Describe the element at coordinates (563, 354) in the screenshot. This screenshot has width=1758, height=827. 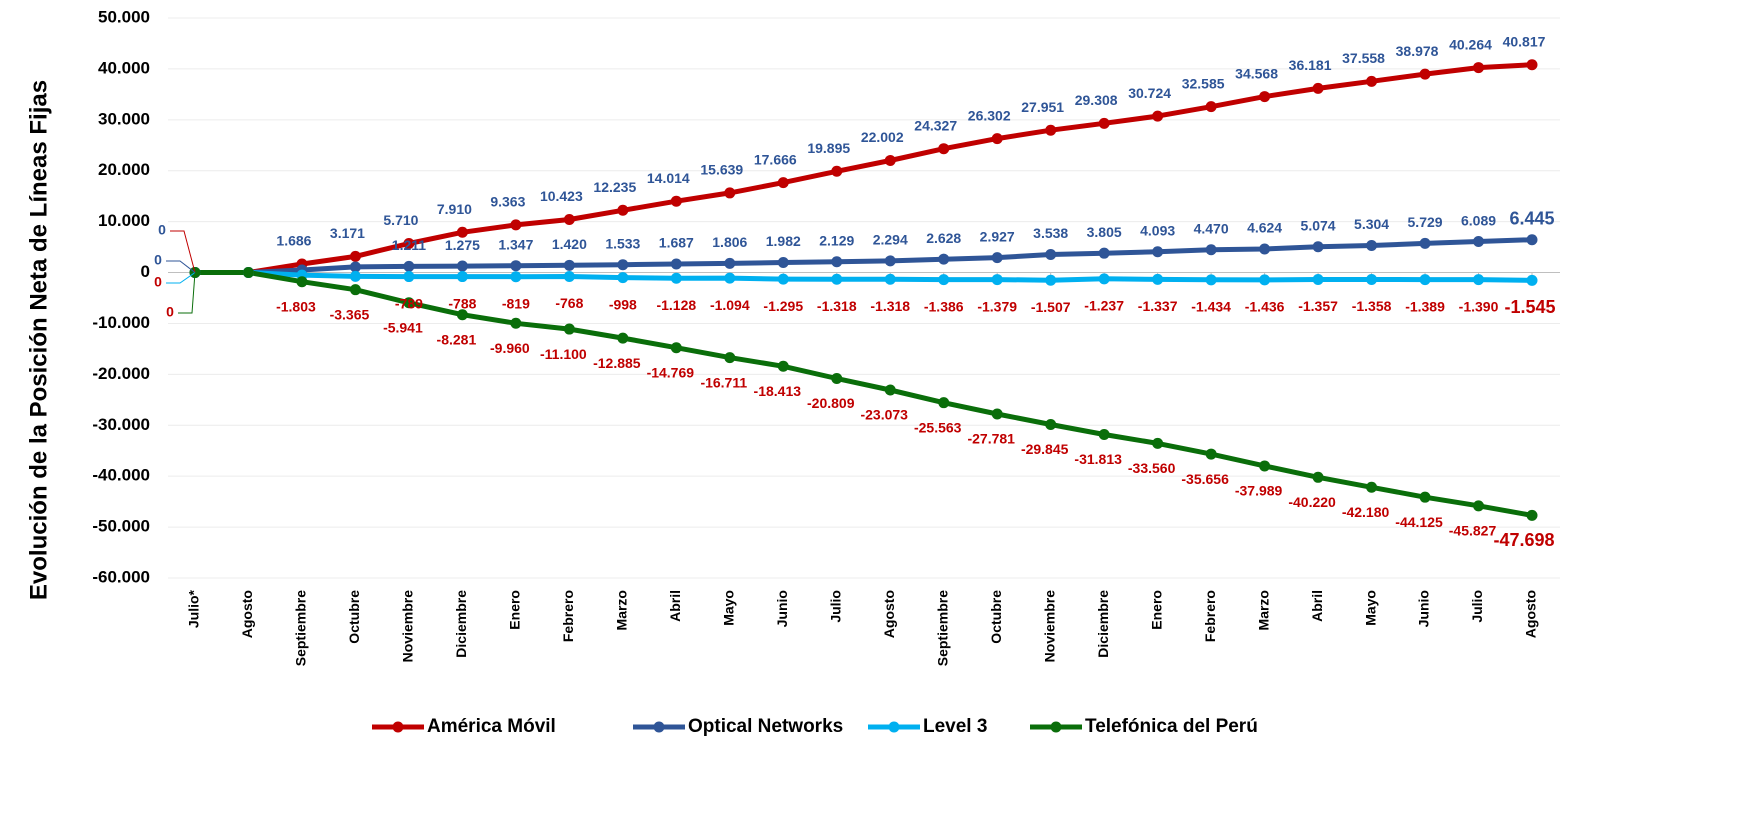
I see `data-label: -11.100` at that location.